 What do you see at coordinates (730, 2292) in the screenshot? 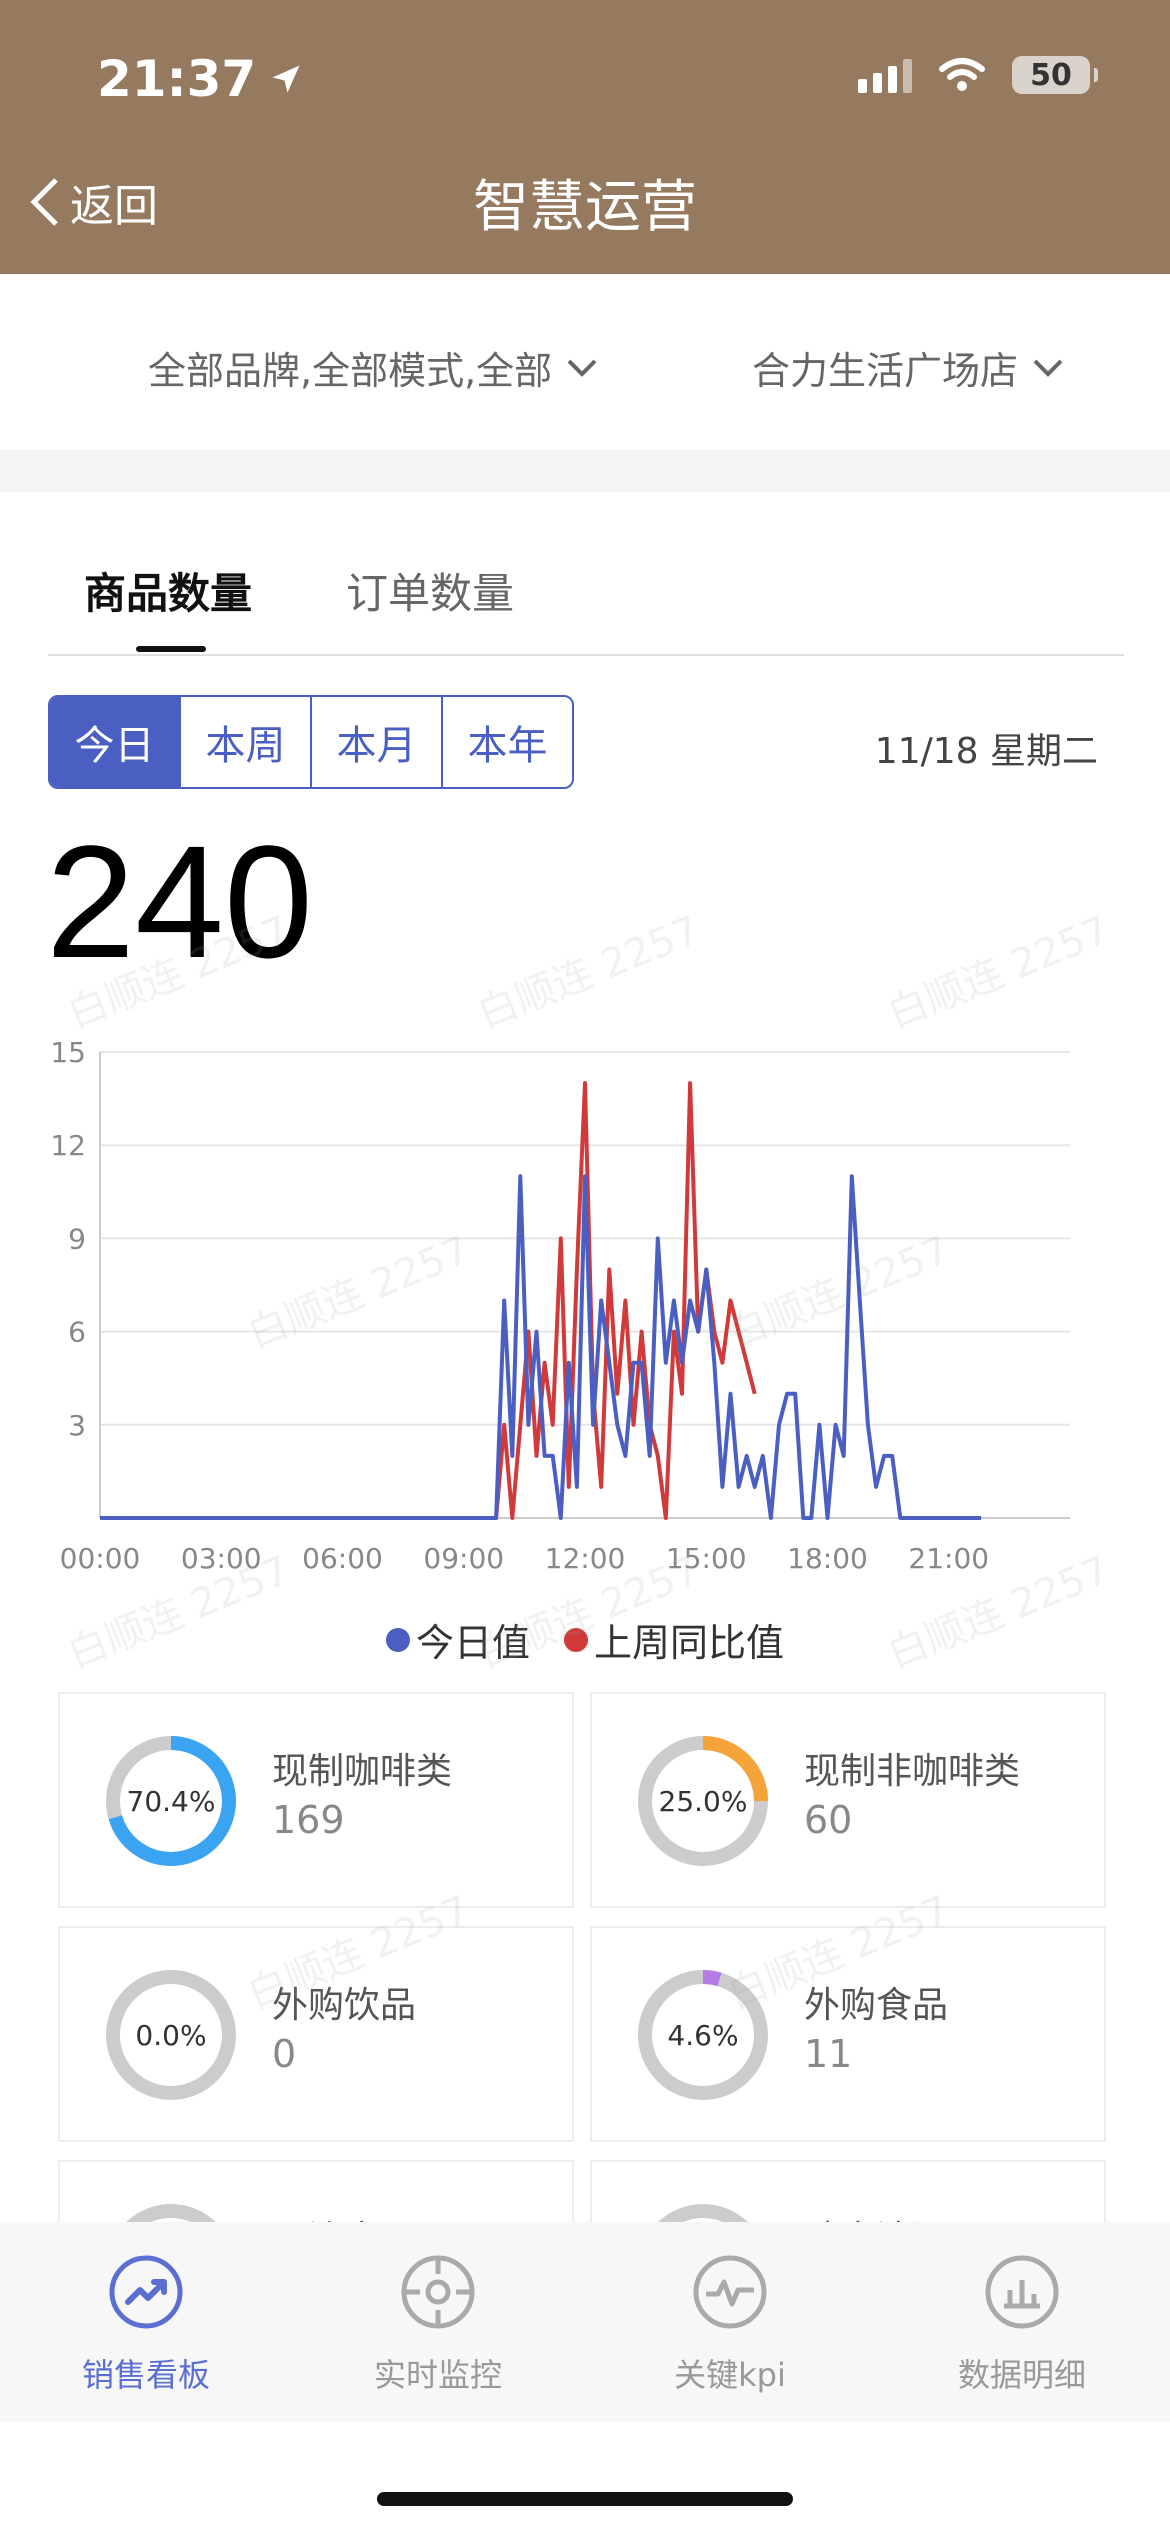
I see `pulse-icon` at bounding box center [730, 2292].